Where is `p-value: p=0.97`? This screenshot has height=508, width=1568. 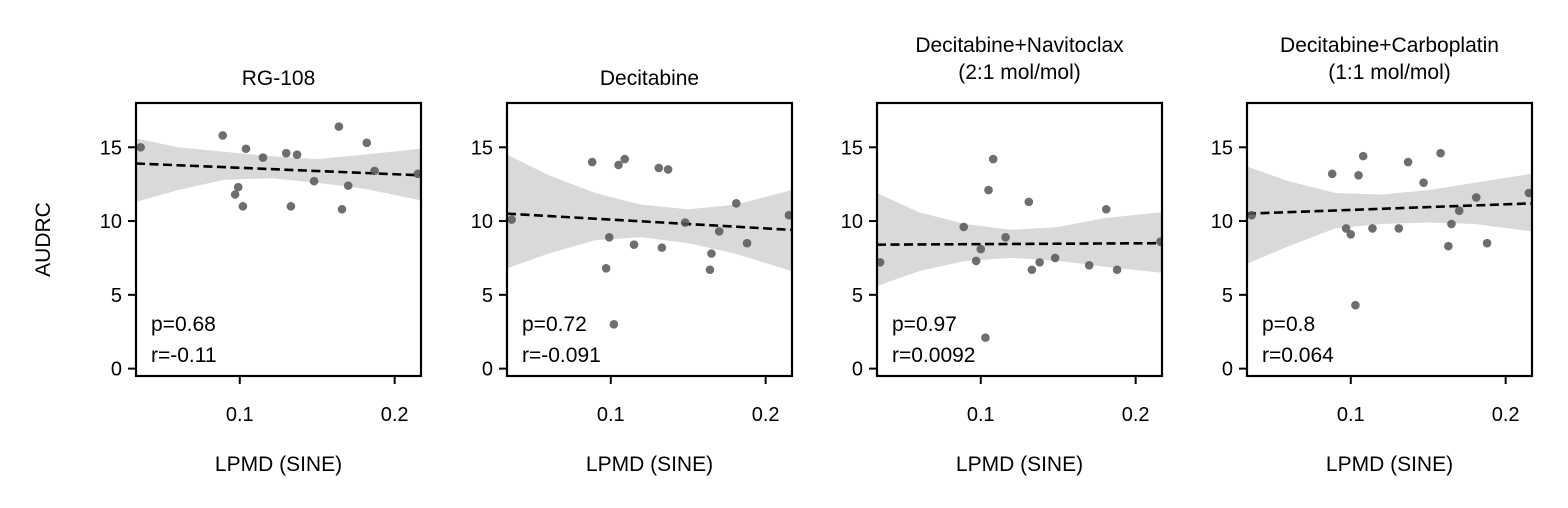
p-value: p=0.97 is located at coordinates (924, 324).